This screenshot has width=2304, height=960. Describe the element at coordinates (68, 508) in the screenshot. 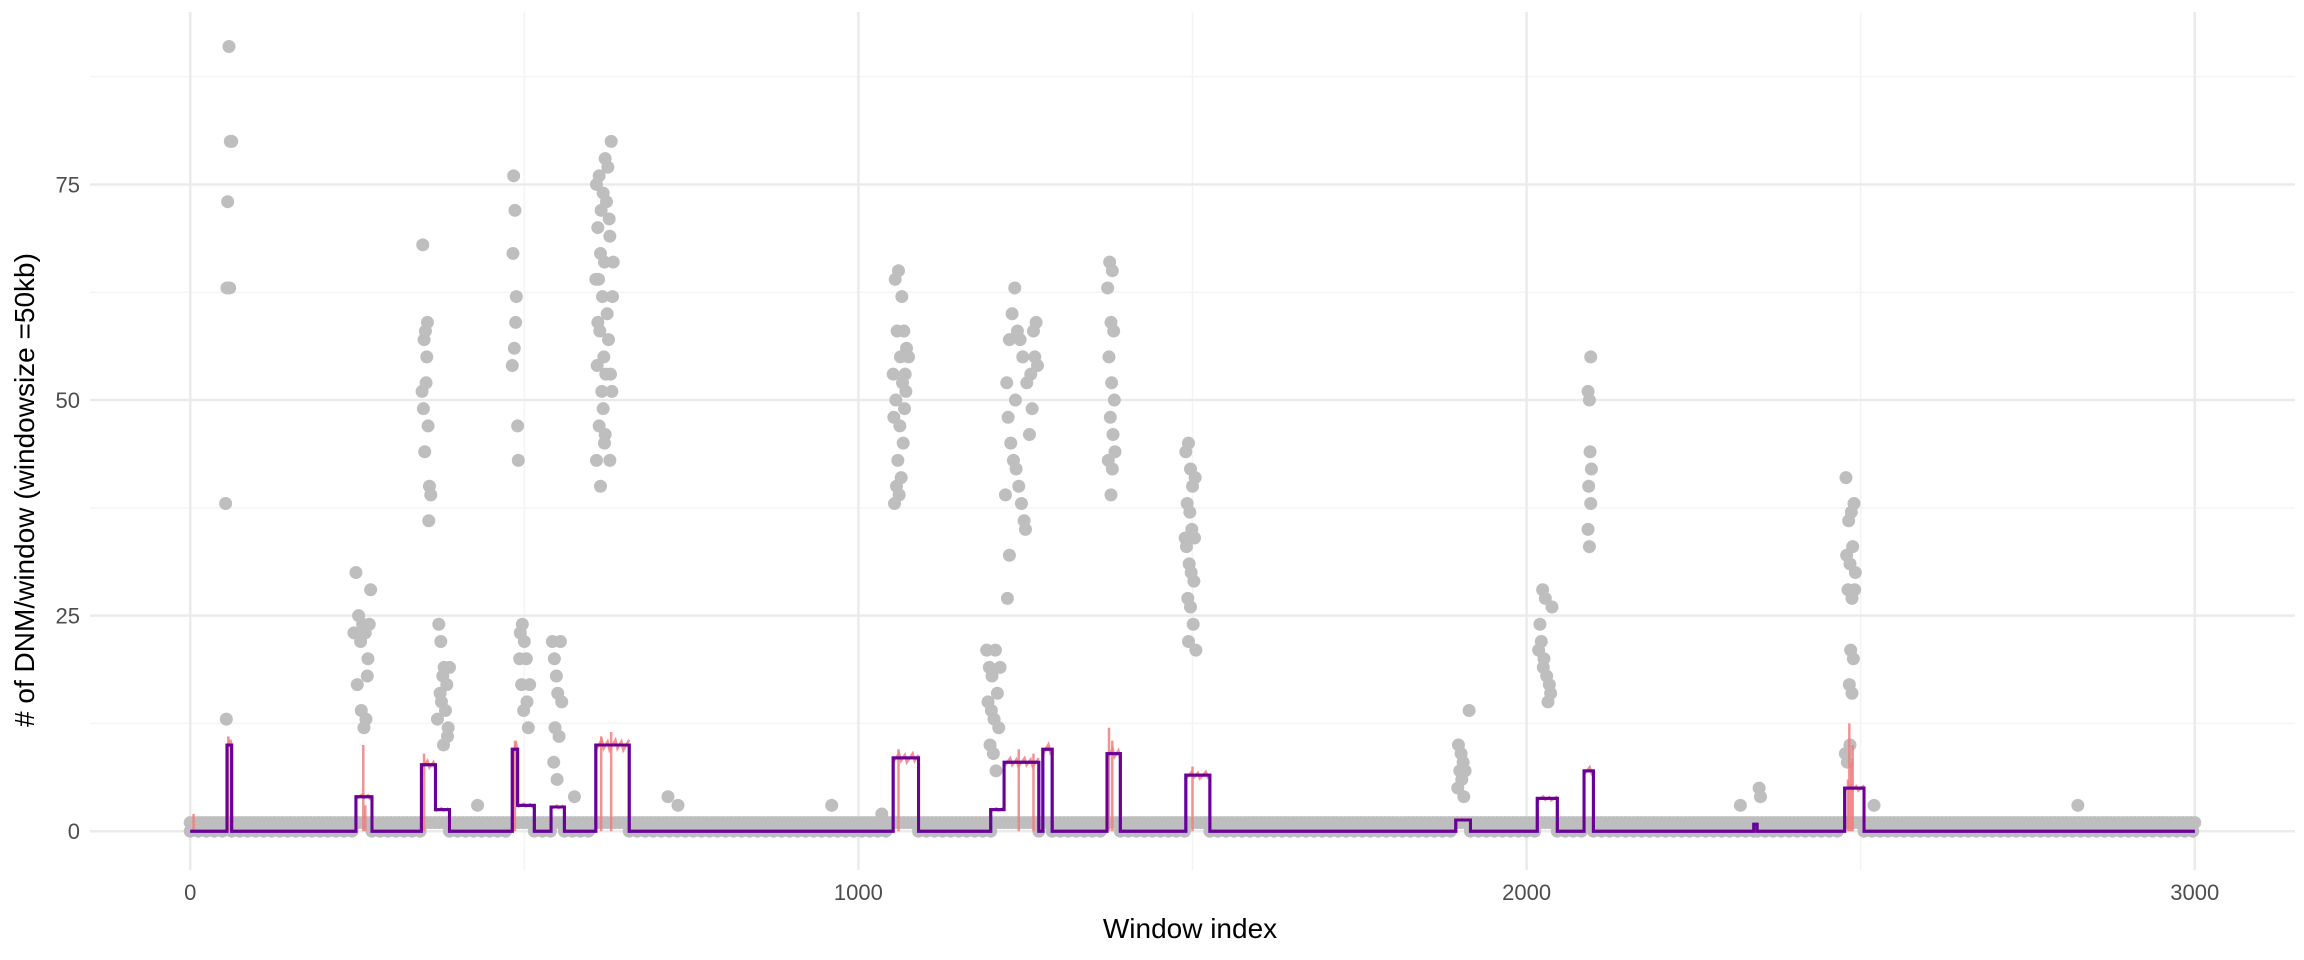

I see `y-axis-ticks: 0 25 50 75` at that location.